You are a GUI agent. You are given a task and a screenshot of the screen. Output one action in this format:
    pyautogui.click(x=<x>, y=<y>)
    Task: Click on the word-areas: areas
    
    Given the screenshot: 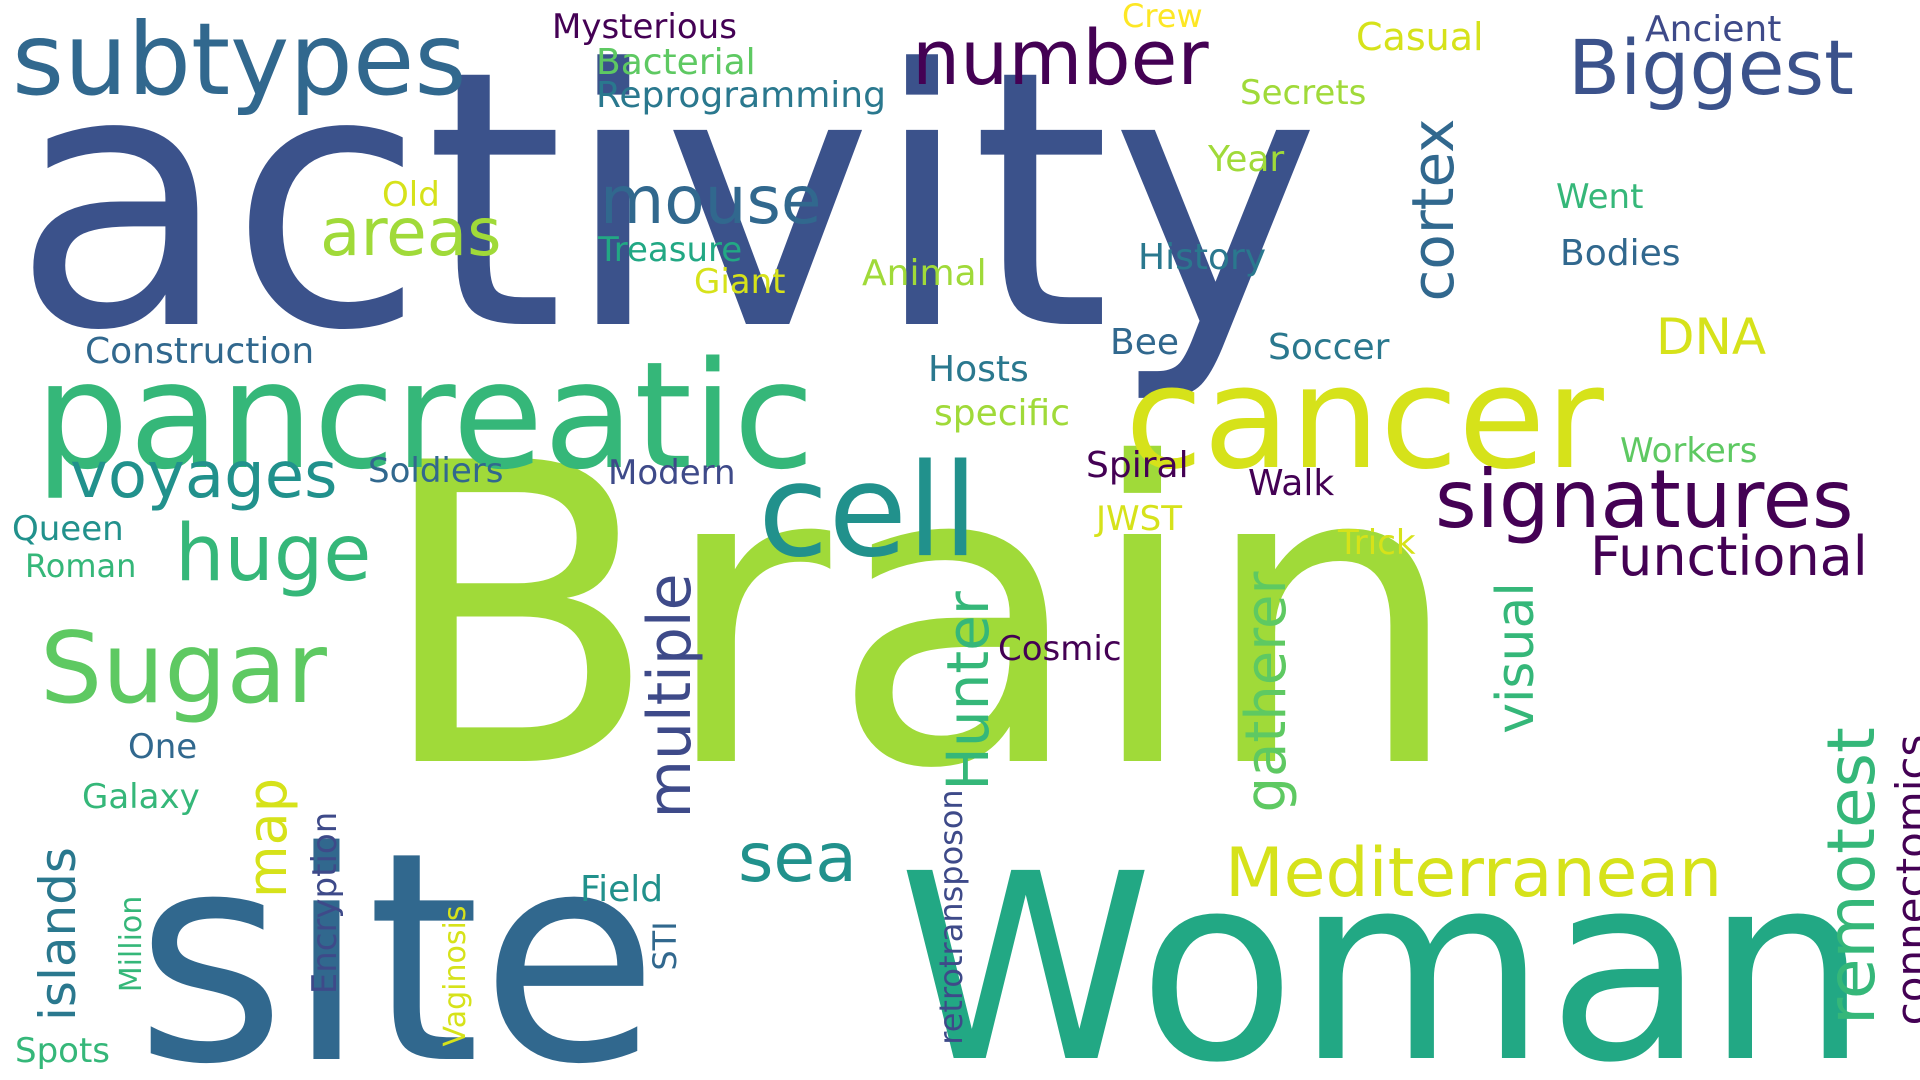 What is the action you would take?
    pyautogui.click(x=411, y=232)
    